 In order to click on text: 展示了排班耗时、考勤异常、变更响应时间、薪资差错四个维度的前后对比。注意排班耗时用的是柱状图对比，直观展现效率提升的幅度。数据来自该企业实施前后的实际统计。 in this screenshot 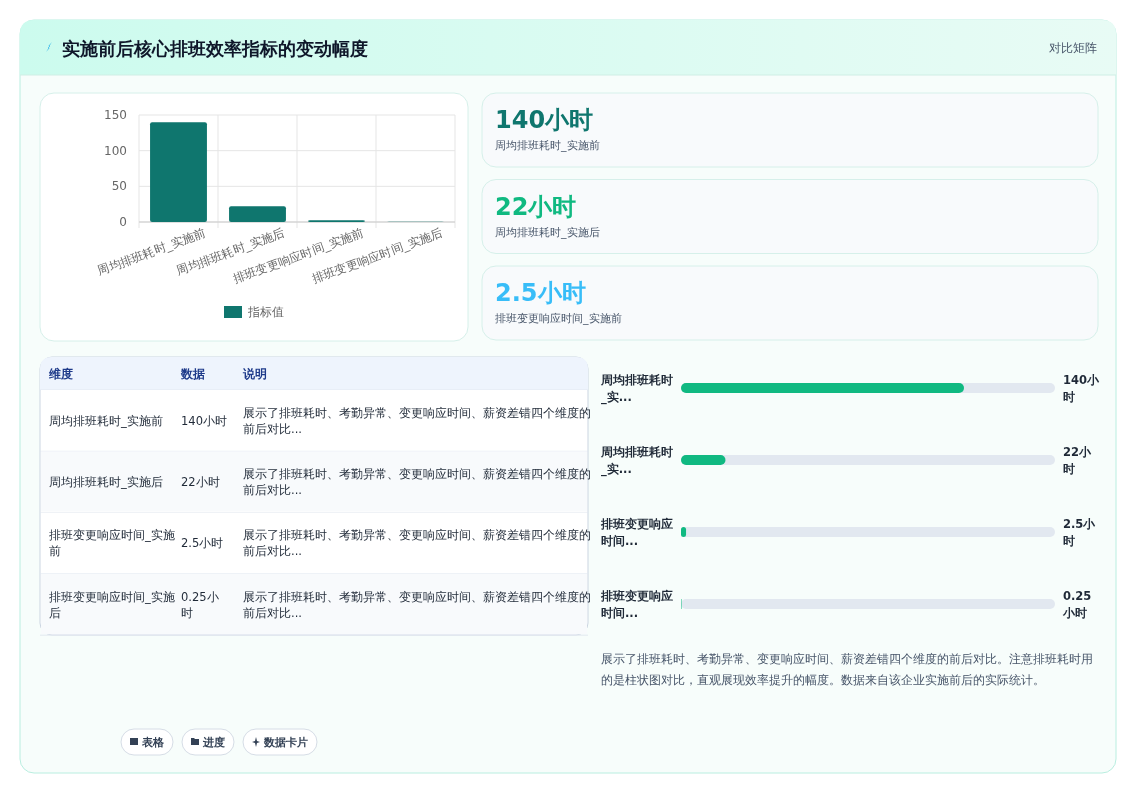, I will do `click(847, 669)`.